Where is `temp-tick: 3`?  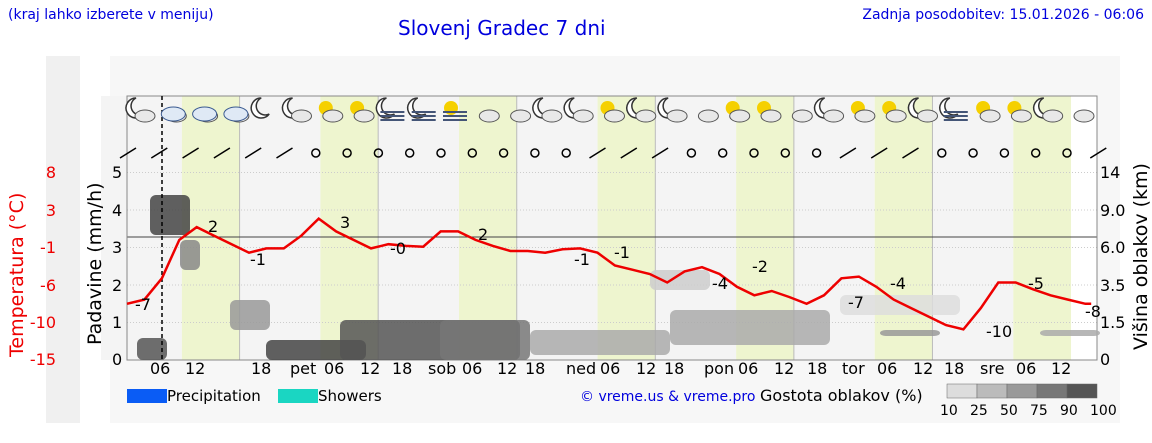
temp-tick: 3 is located at coordinates (50, 210).